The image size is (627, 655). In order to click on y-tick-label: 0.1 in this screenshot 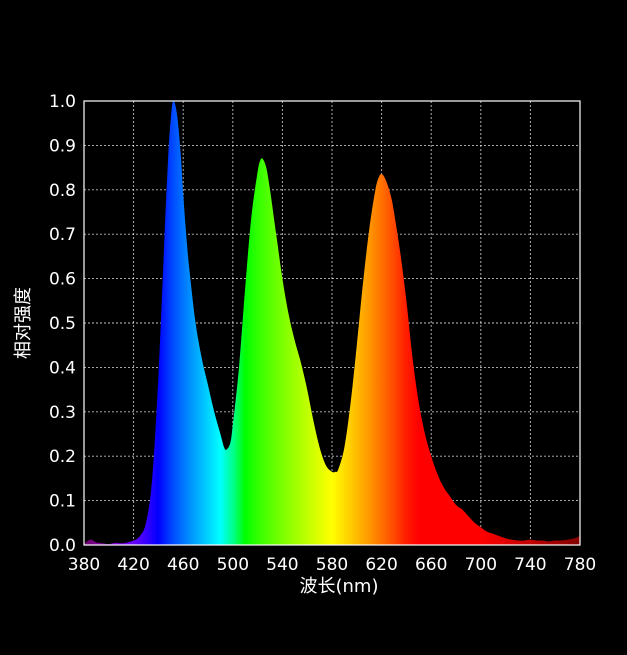, I will do `click(62, 502)`.